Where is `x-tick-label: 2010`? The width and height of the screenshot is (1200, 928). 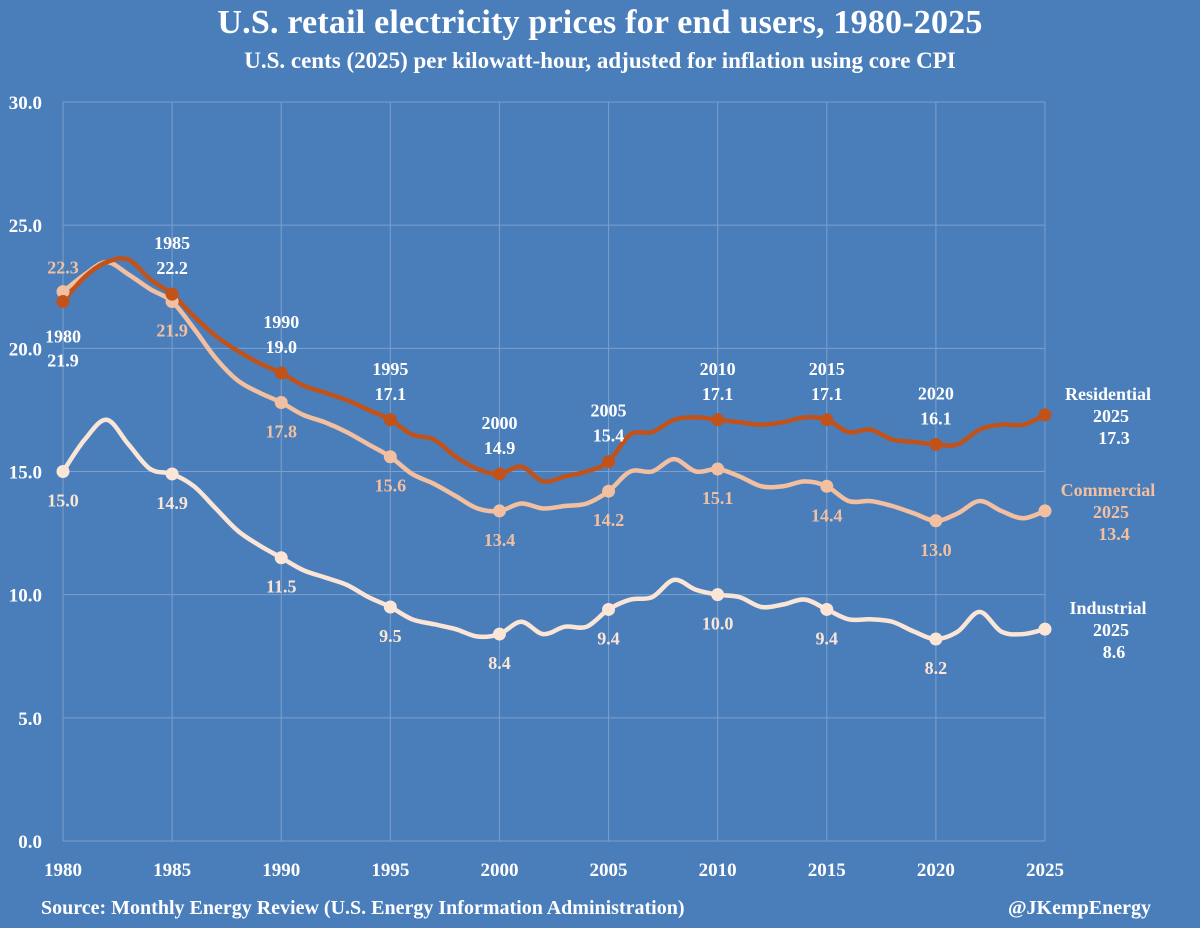
x-tick-label: 2010 is located at coordinates (718, 870).